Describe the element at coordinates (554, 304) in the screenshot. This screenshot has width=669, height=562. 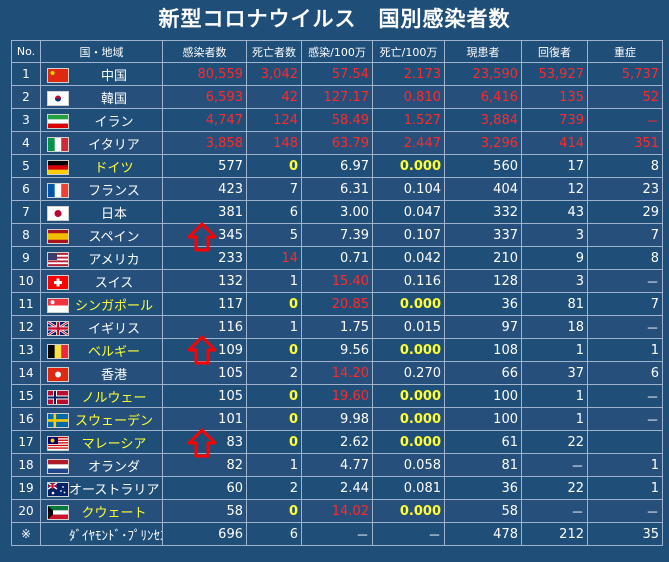
I see `recovered-count: 81` at that location.